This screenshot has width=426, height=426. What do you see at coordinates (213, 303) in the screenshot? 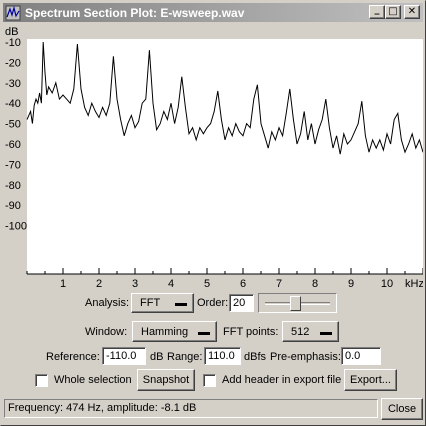
I see `order-label: Order:` at bounding box center [213, 303].